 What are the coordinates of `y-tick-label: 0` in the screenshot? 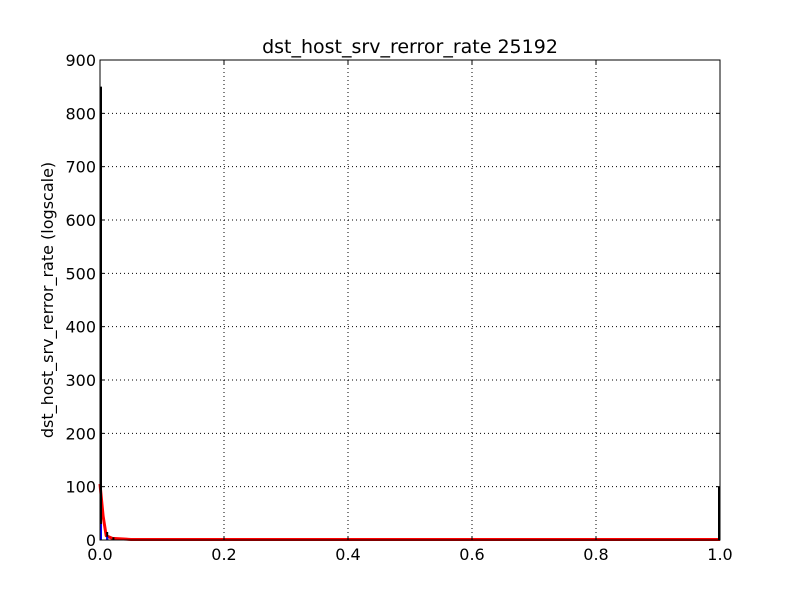 It's located at (91, 540).